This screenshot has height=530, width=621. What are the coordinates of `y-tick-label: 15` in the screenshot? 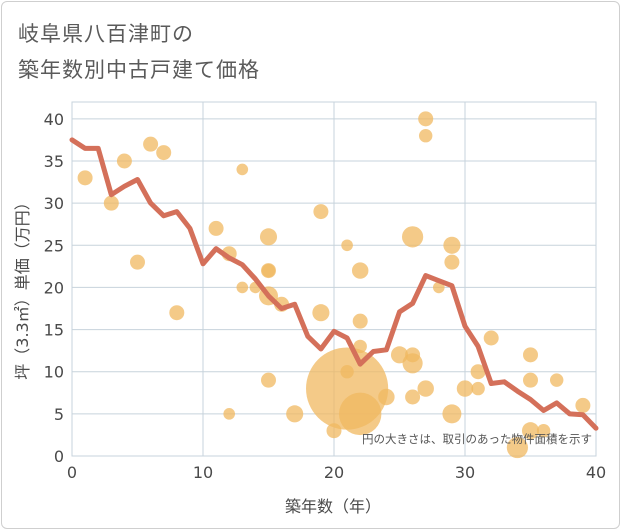 It's located at (54, 330).